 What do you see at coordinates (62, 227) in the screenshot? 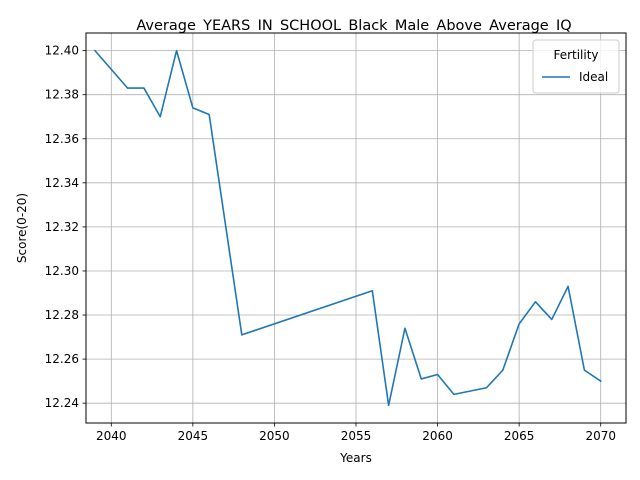
I see `y-tick-label: 12.32` at bounding box center [62, 227].